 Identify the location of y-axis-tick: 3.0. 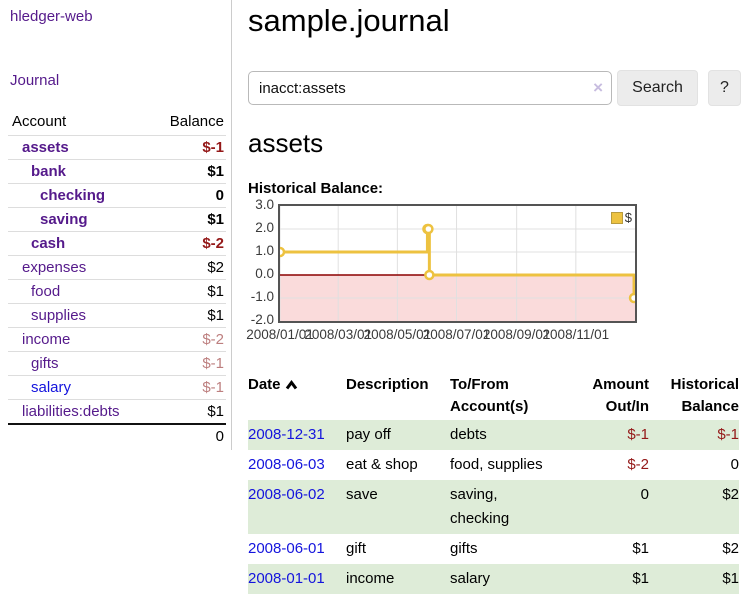
(264, 204).